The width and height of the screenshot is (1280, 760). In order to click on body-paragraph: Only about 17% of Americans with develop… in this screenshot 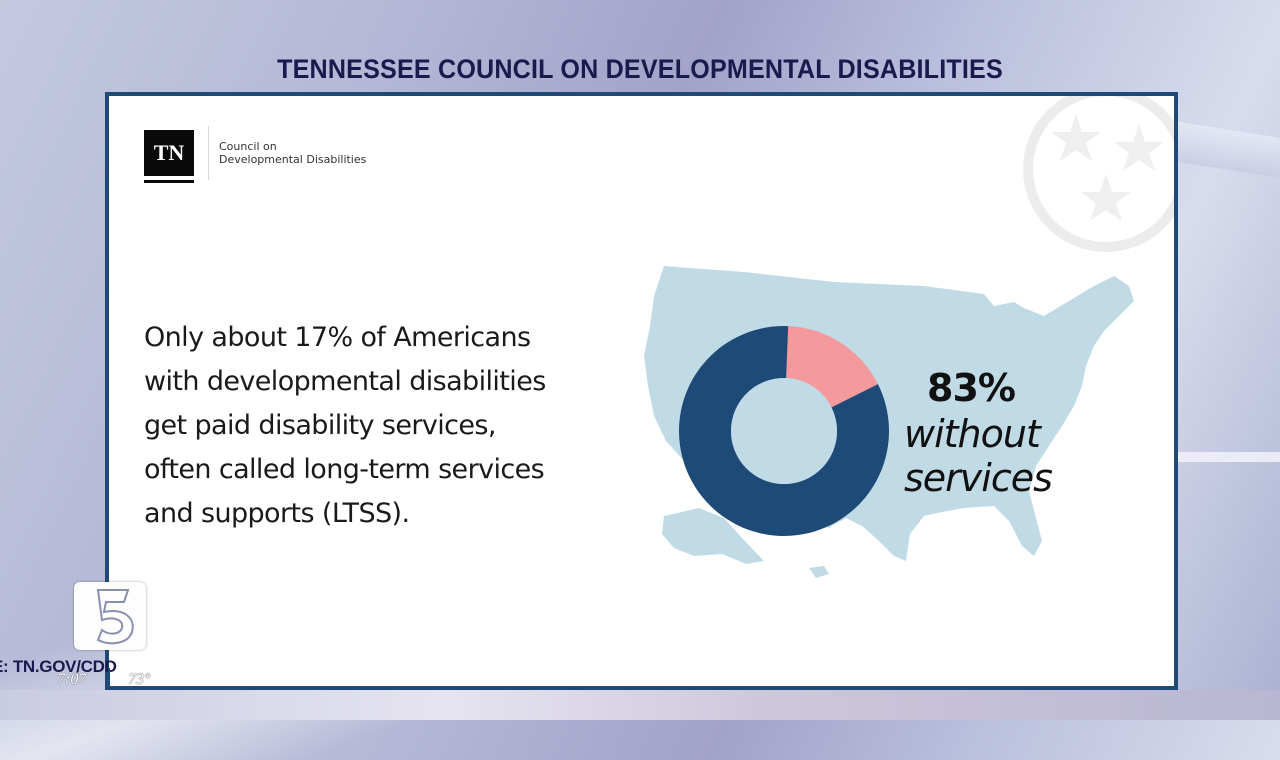, I will do `click(384, 426)`.